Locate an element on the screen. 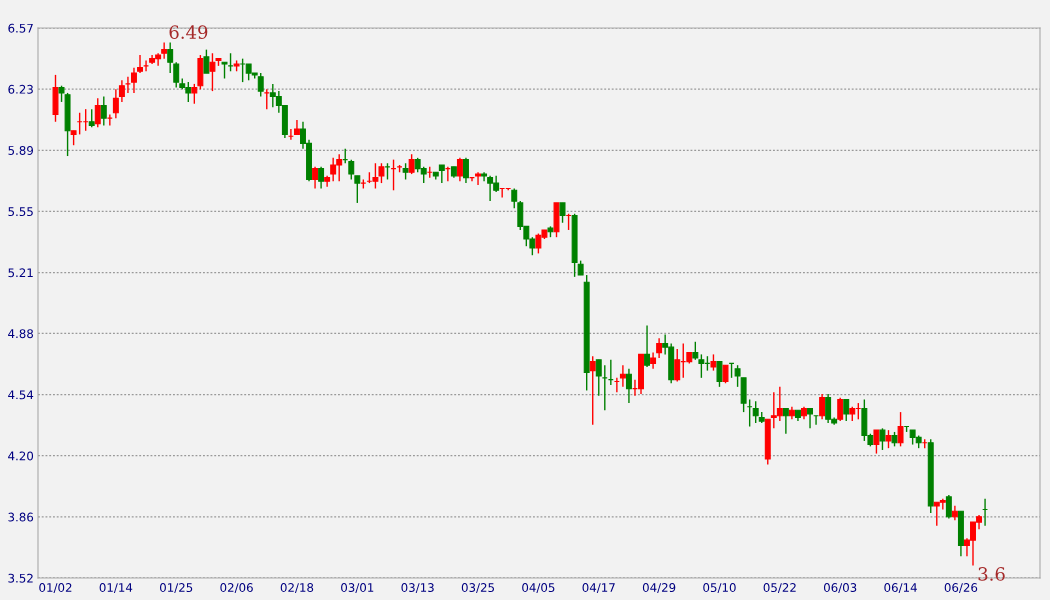 The image size is (1050, 600). y-tick-label: 3.52 is located at coordinates (20, 578).